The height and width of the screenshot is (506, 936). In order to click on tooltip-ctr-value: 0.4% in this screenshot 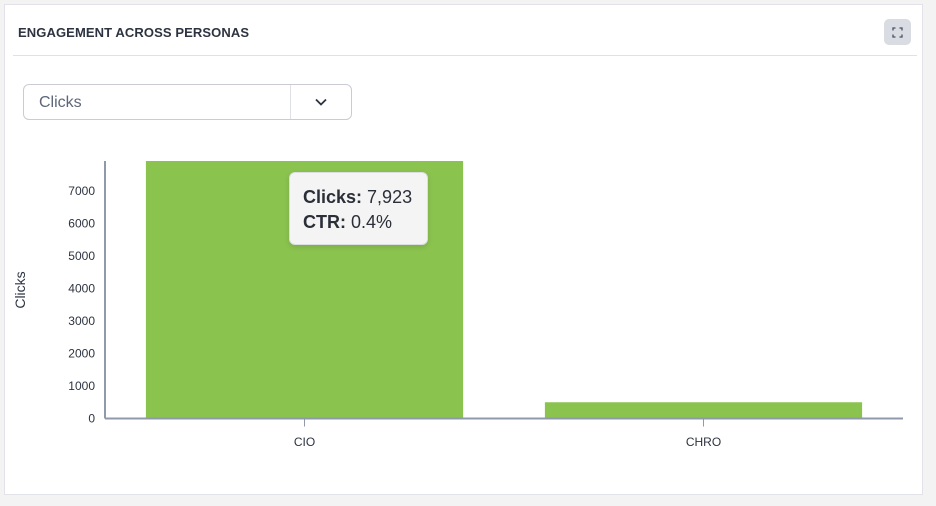, I will do `click(372, 222)`.